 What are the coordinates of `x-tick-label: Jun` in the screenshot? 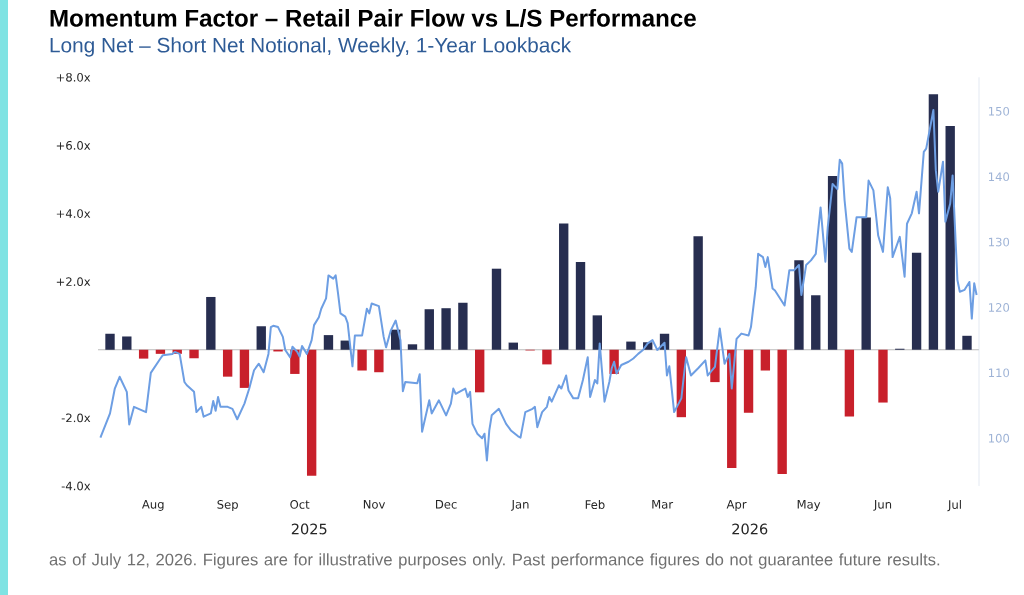 It's located at (882, 505).